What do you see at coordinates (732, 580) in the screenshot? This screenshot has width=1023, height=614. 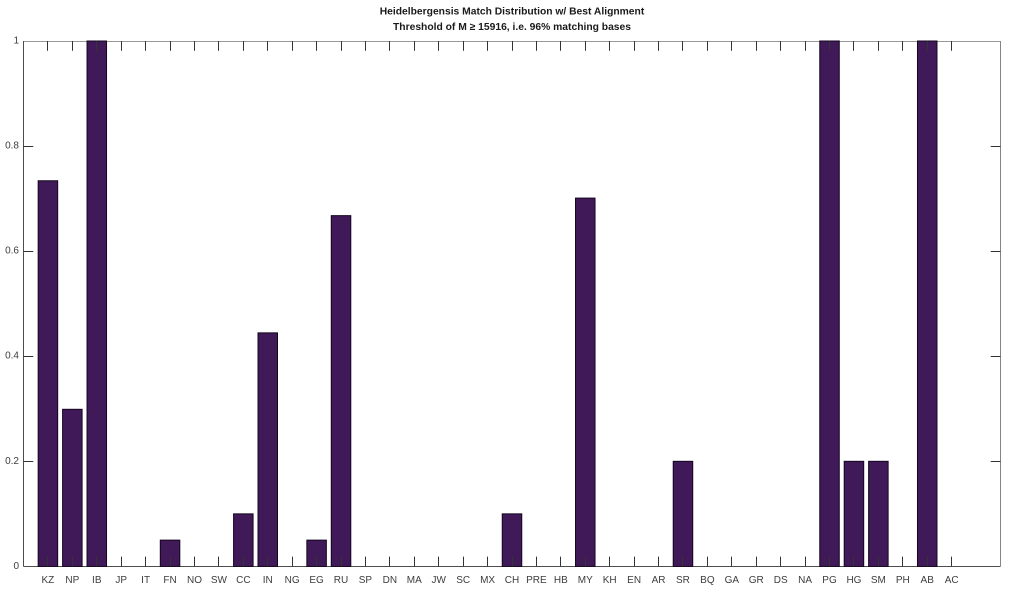 I see `svg-text: GA` at bounding box center [732, 580].